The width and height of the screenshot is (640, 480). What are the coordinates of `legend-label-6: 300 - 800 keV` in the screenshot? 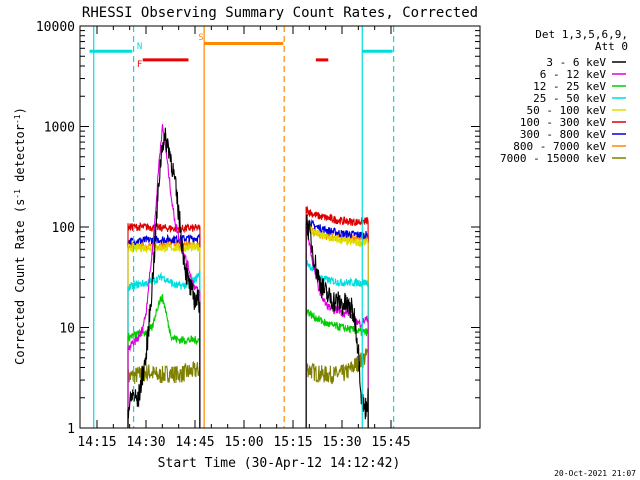 It's located at (563, 134).